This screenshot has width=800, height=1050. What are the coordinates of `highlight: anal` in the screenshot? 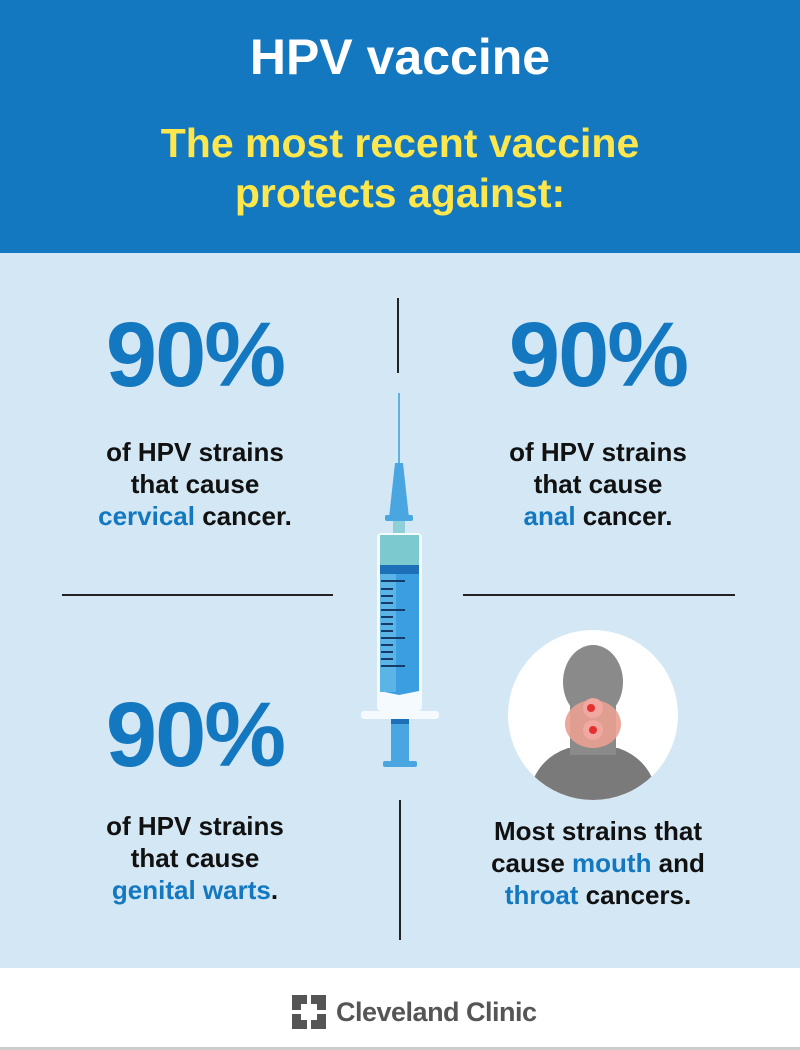 It's located at (549, 516).